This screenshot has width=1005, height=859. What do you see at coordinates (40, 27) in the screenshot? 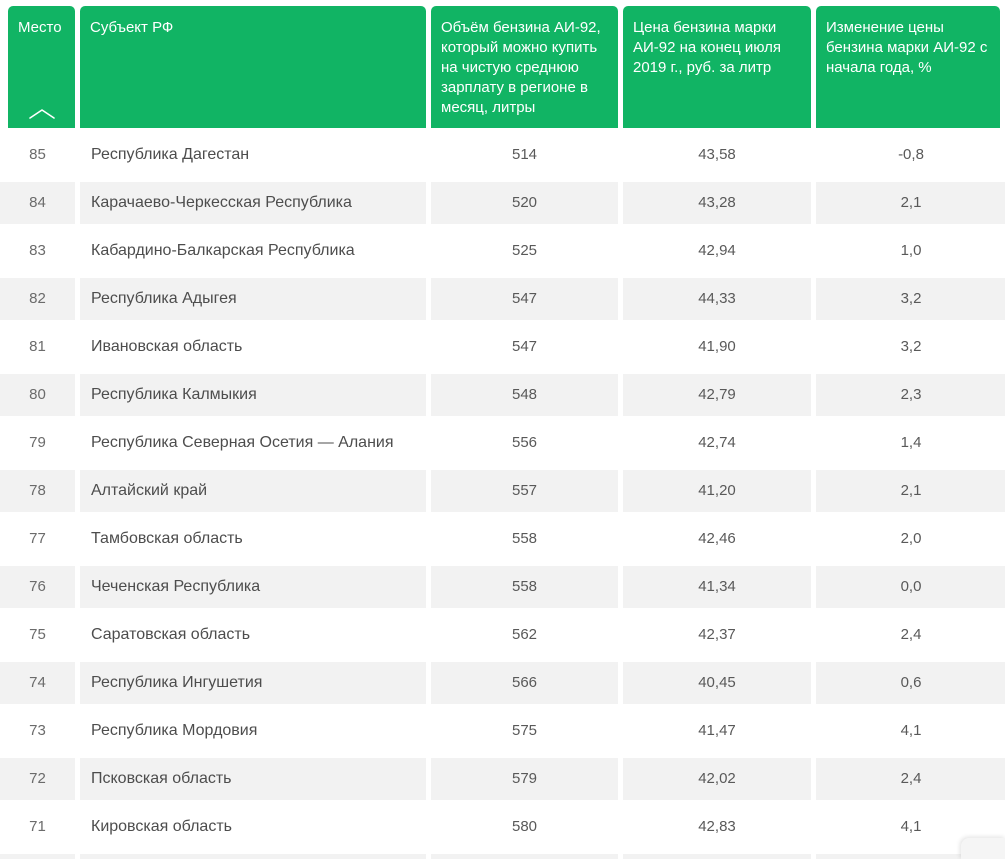
I see `column-header-place-label: Место` at bounding box center [40, 27].